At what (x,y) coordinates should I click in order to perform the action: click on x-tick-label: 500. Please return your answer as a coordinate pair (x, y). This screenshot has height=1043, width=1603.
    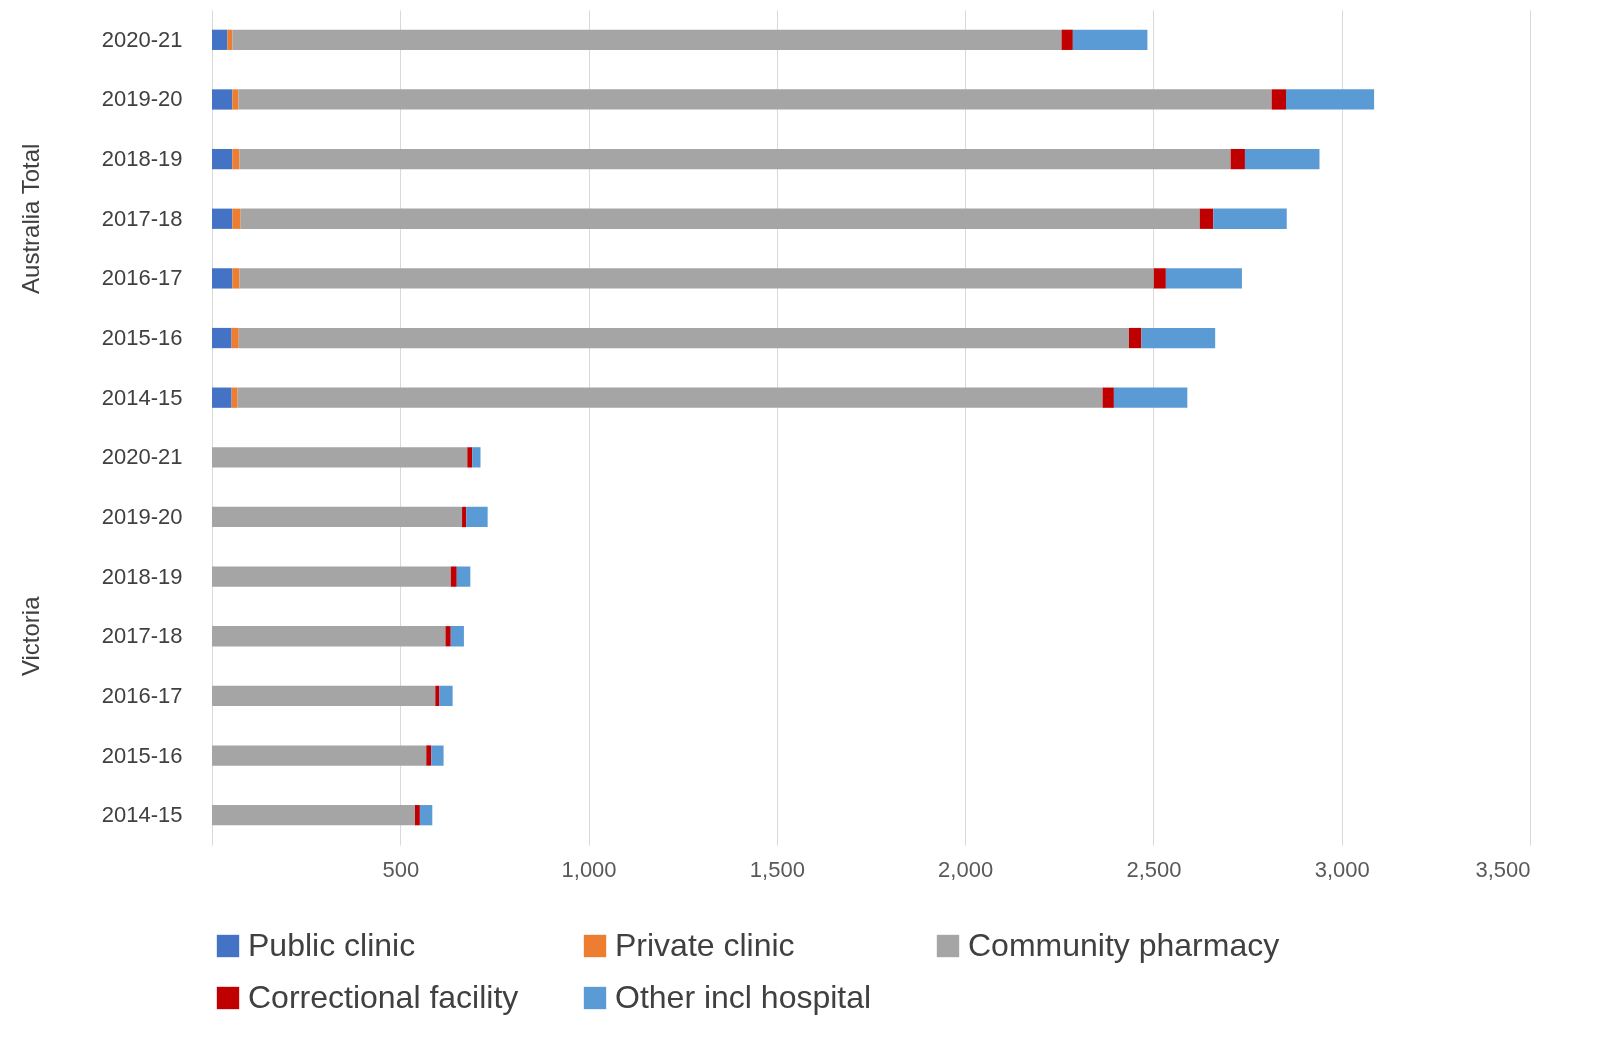
    Looking at the image, I should click on (401, 869).